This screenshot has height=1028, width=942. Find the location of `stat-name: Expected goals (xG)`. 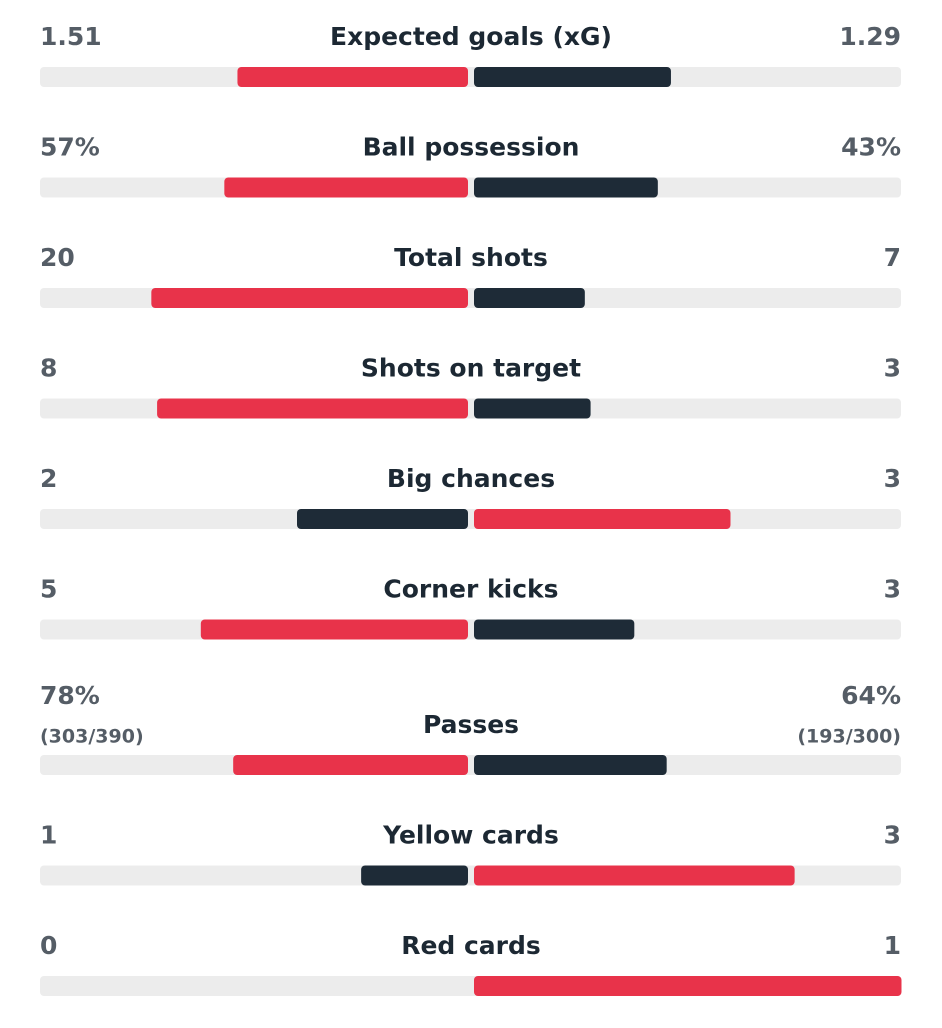

stat-name: Expected goals (xG) is located at coordinates (471, 36).